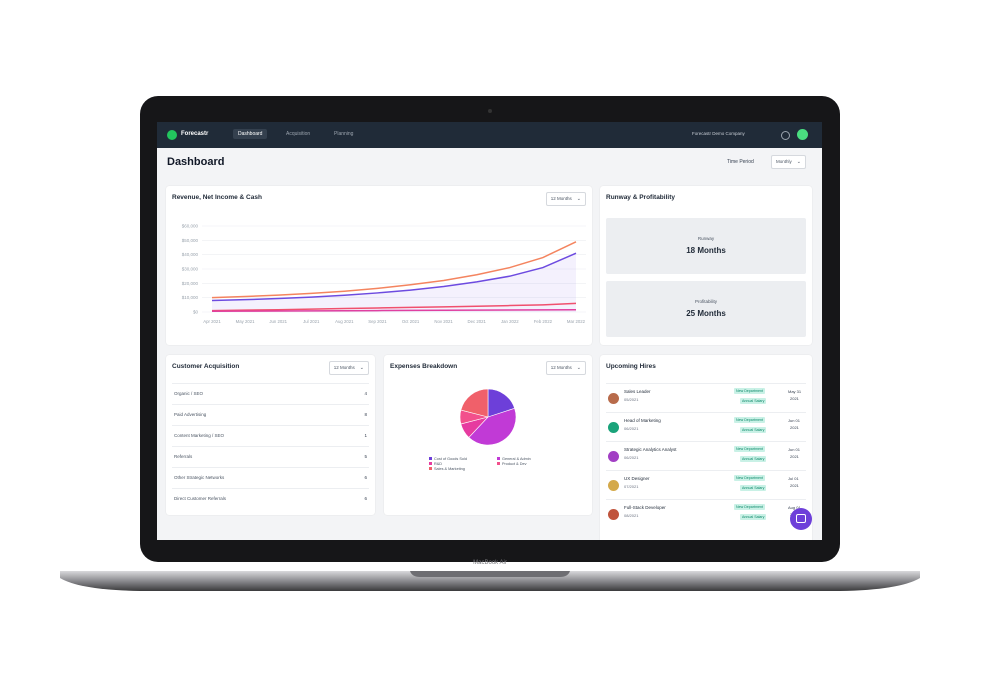 The width and height of the screenshot is (1000, 673). Describe the element at coordinates (490, 581) in the screenshot. I see `laptop-base` at that location.